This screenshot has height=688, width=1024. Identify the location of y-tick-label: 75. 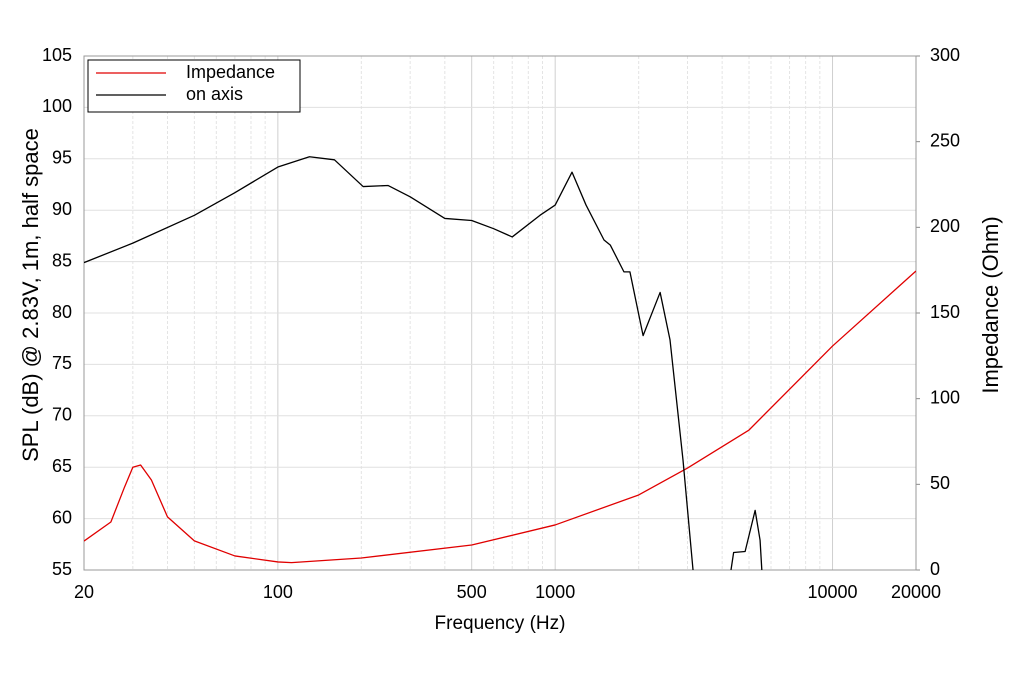
(62, 363).